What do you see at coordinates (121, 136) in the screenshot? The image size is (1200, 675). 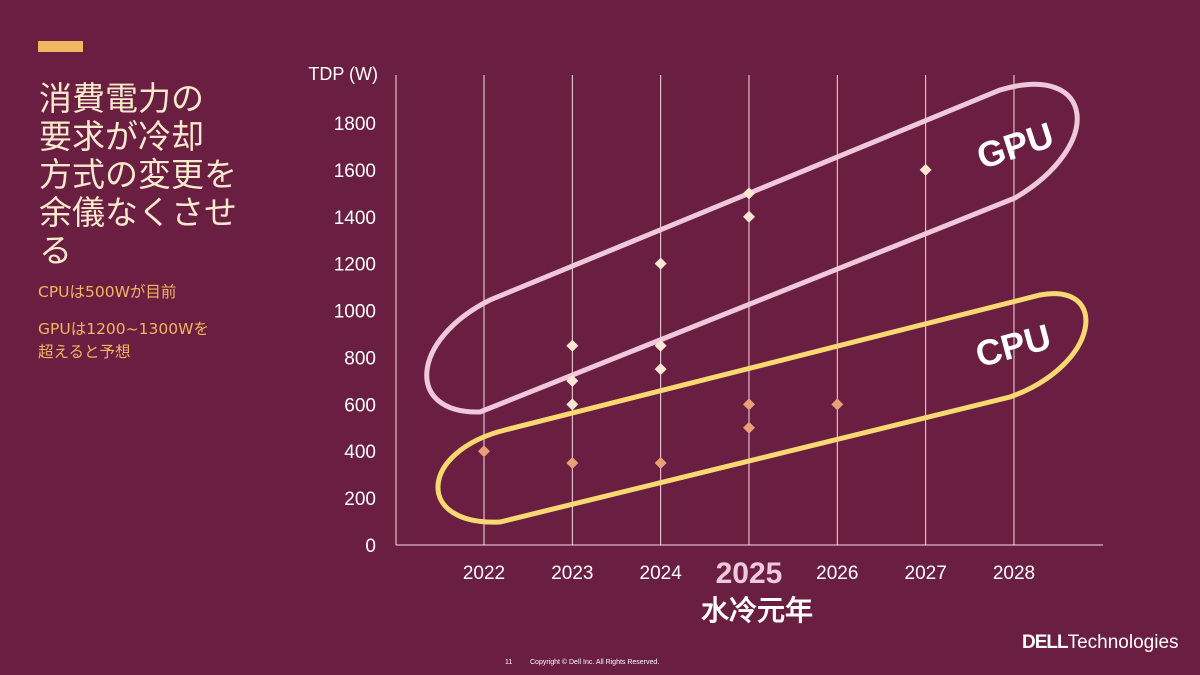 I see `title-line: 要求が冷却` at bounding box center [121, 136].